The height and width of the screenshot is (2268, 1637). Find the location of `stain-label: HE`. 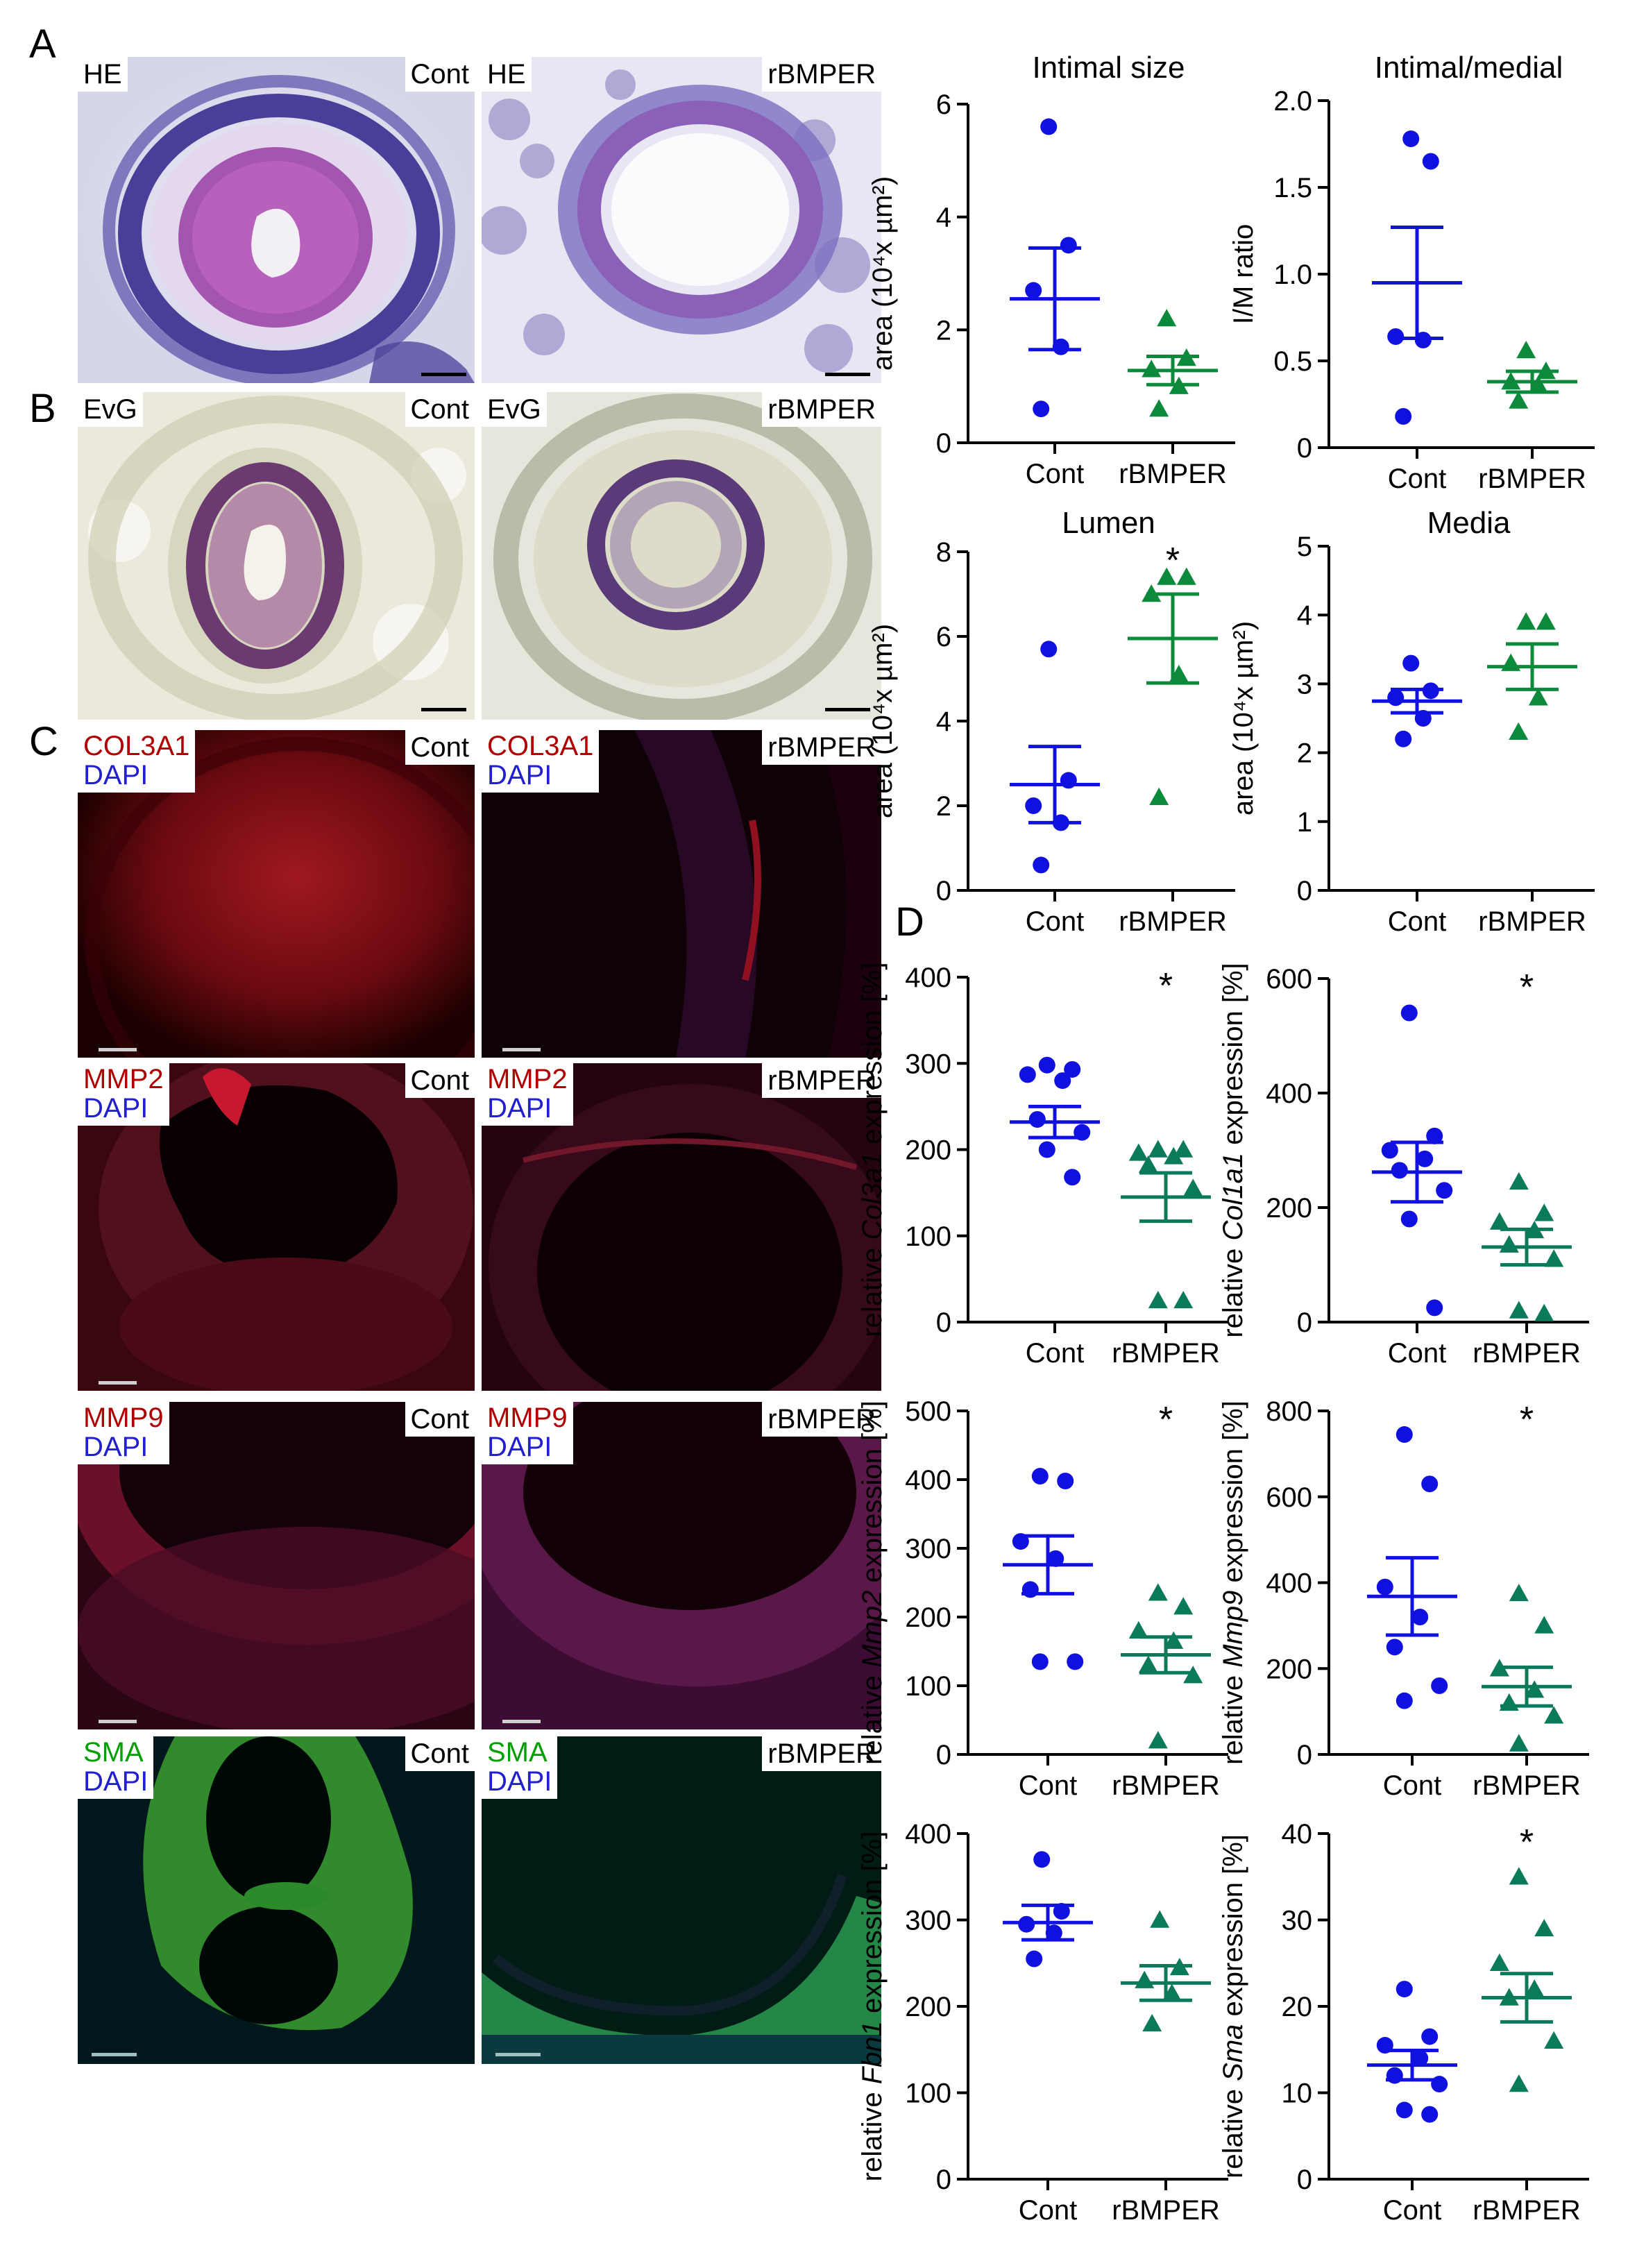

stain-label: HE is located at coordinates (103, 74).